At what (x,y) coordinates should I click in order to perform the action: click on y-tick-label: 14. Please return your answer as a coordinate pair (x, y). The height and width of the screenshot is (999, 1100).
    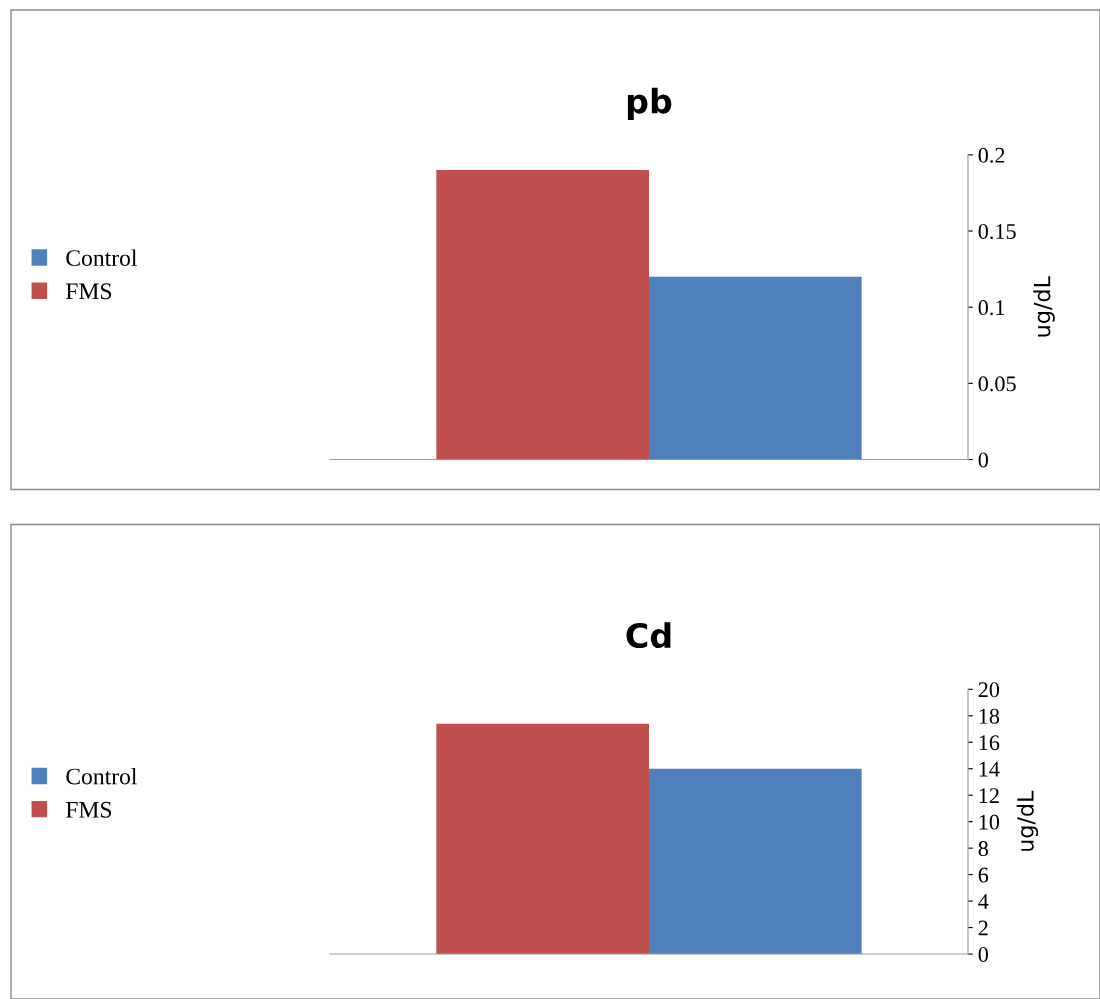
    Looking at the image, I should click on (989, 769).